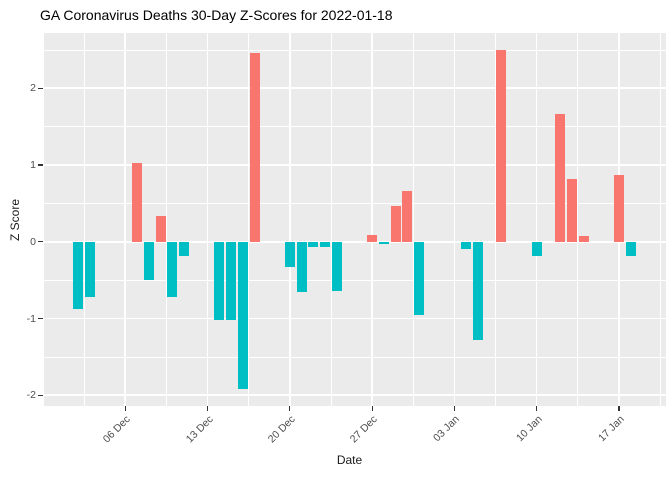 This screenshot has height=480, width=672. What do you see at coordinates (281, 429) in the screenshot?
I see `x-tick-label: 20 Dec` at bounding box center [281, 429].